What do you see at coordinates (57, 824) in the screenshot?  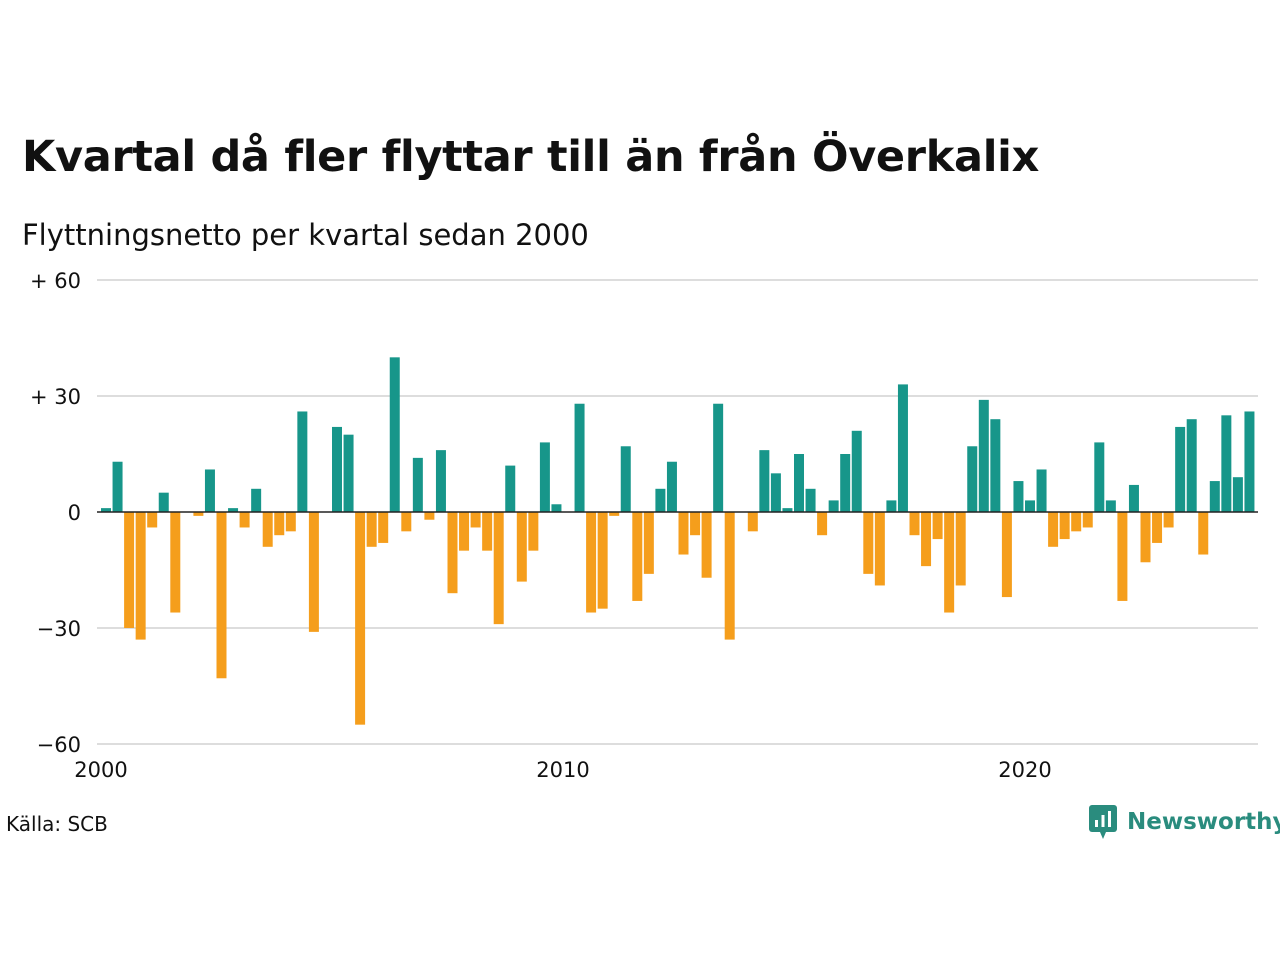 I see `source-label: Källa: SCB` at bounding box center [57, 824].